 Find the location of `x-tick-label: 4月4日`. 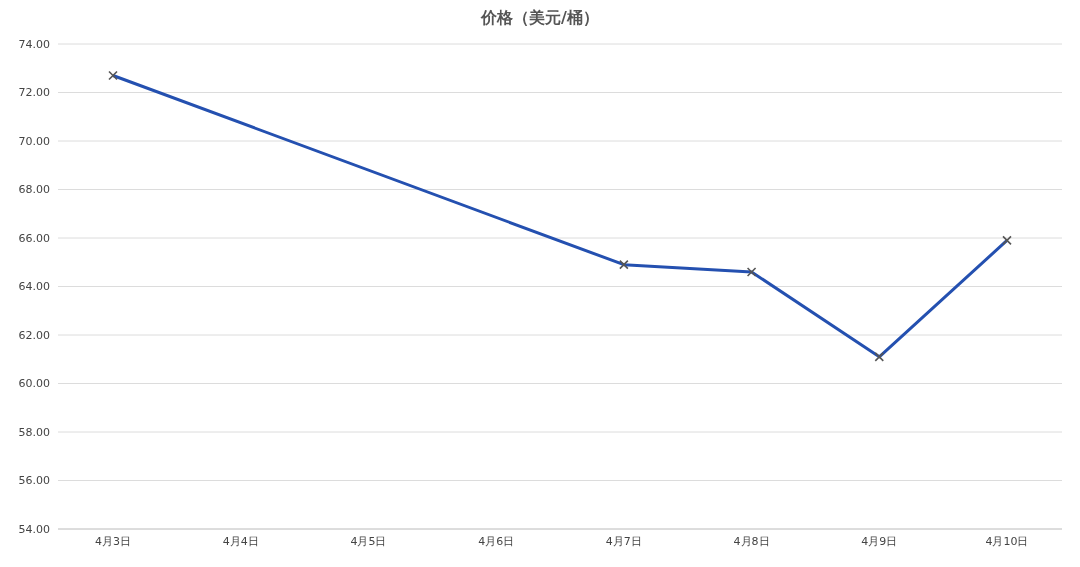

x-tick-label: 4月4日 is located at coordinates (240, 541).